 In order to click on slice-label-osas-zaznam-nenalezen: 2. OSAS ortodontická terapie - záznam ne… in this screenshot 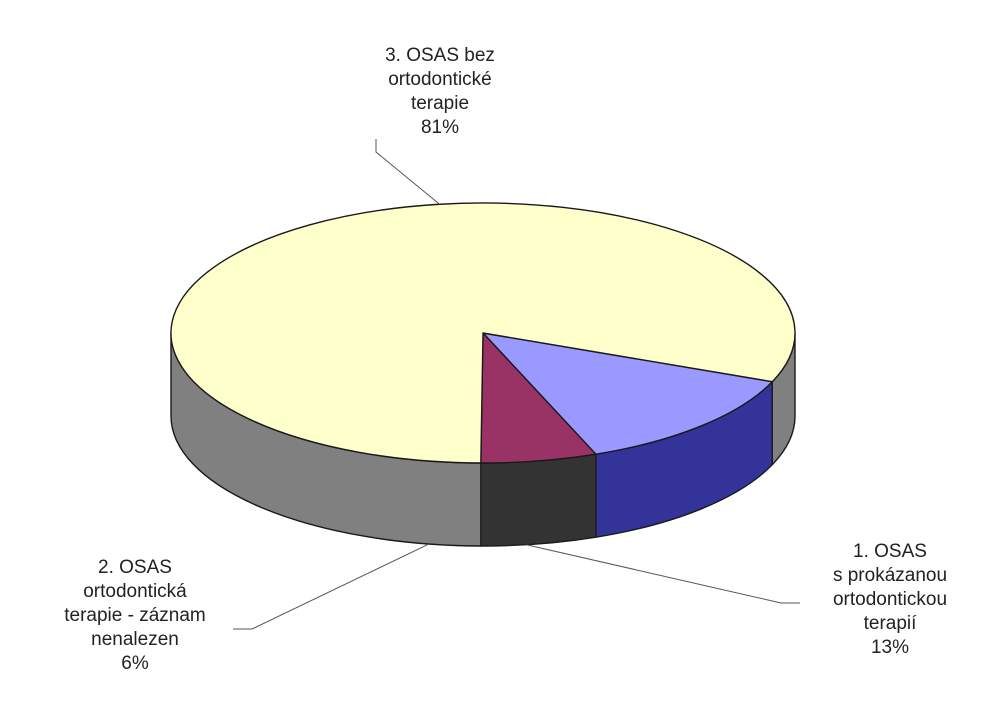, I will do `click(135, 616)`.